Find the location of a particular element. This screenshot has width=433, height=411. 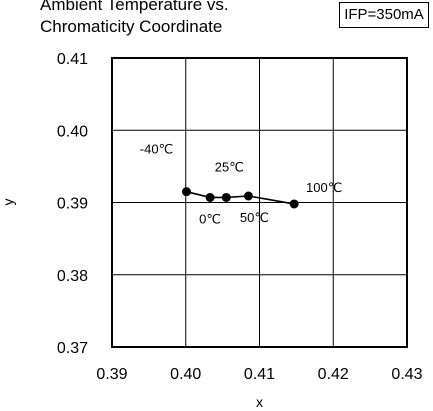

point-label: 50℃ is located at coordinates (254, 217).